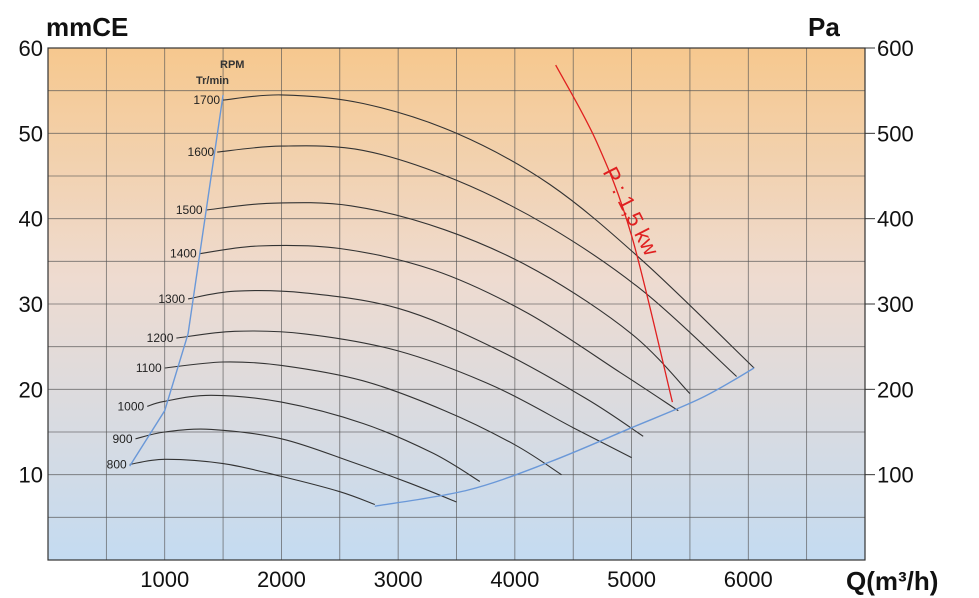 The width and height of the screenshot is (979, 598). I want to click on y-right-tick-label: 100, so click(895, 475).